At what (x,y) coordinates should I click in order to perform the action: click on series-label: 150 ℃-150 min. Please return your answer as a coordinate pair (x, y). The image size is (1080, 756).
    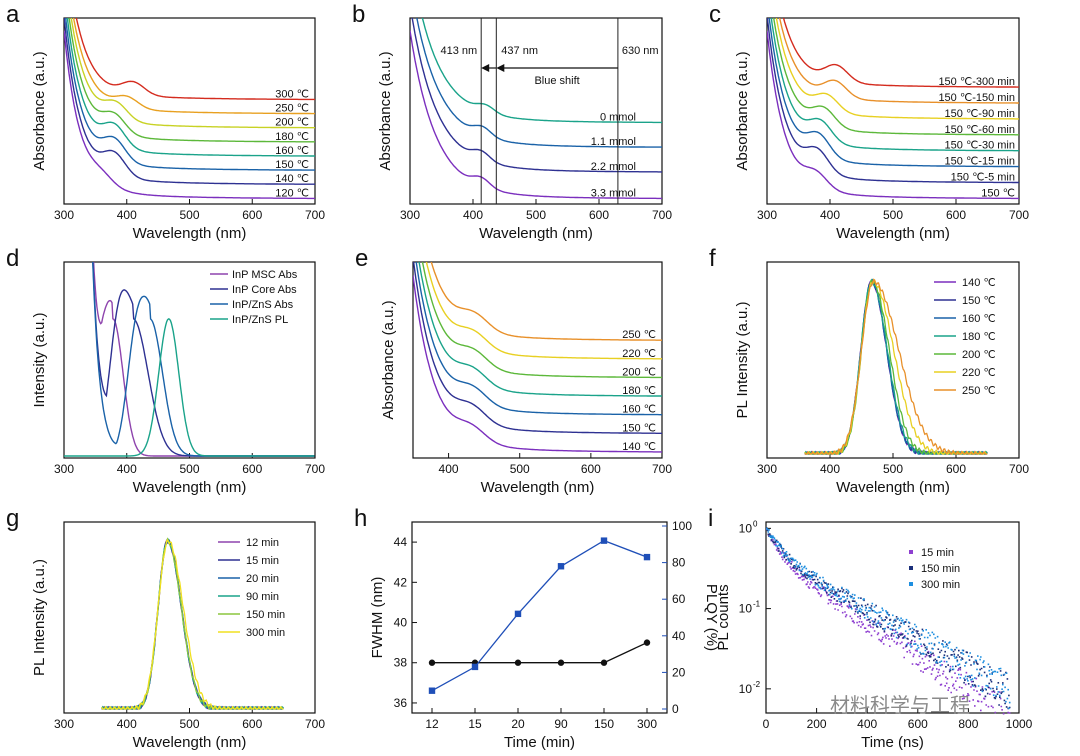
    Looking at the image, I should click on (976, 98).